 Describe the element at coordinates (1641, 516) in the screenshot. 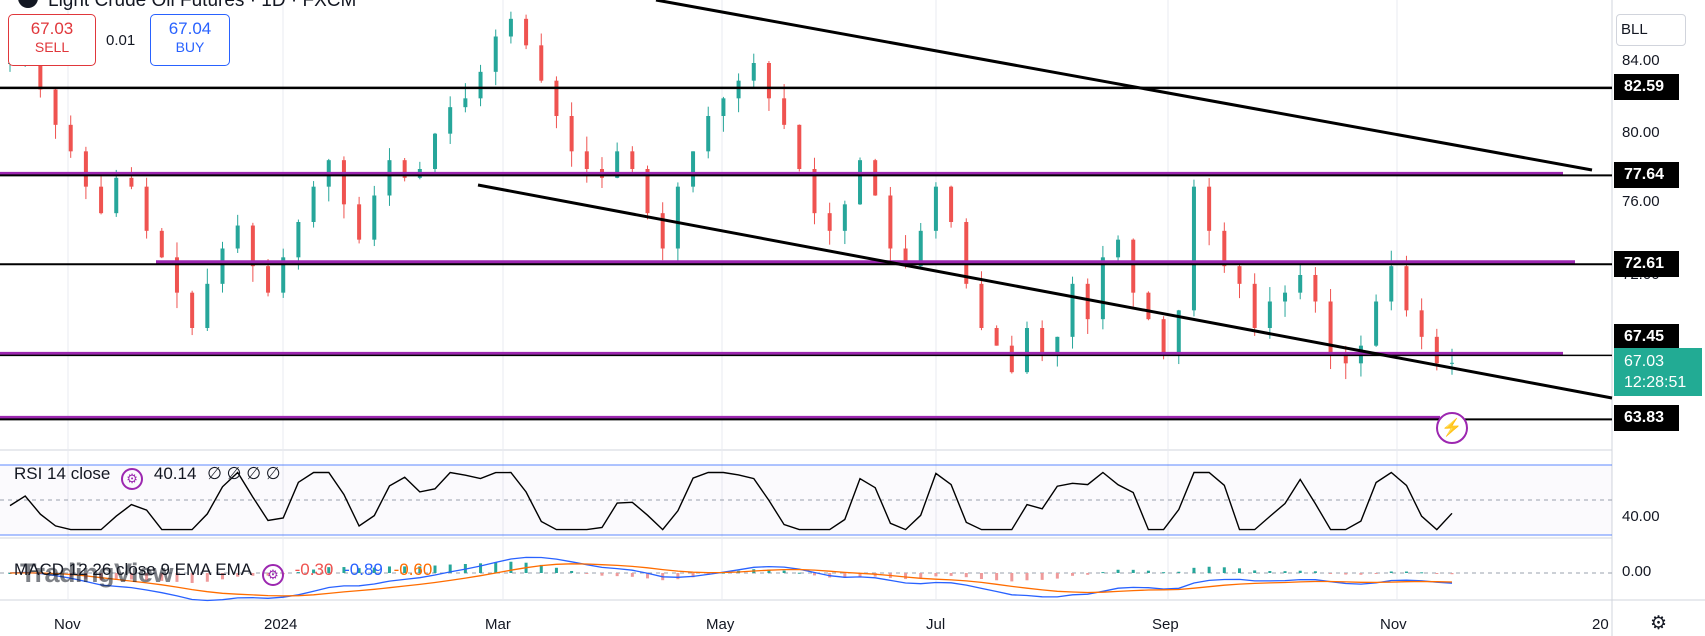

I see `rsi-axis-tick: 40.00` at that location.